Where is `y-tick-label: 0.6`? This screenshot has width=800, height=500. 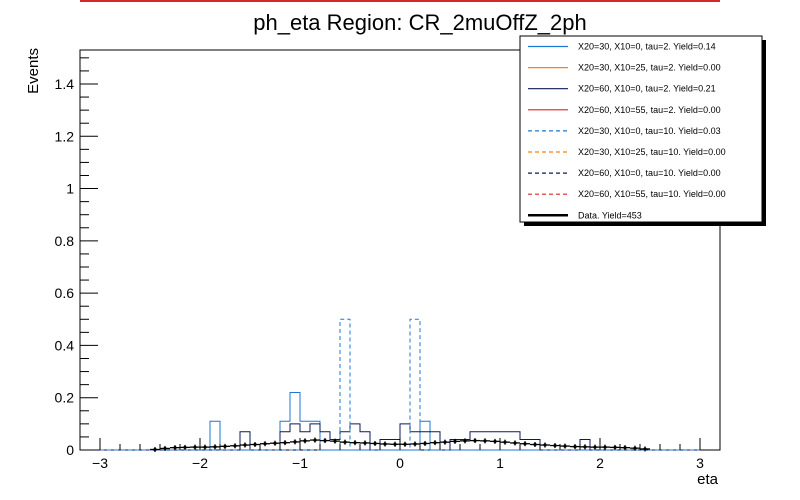 y-tick-label: 0.6 is located at coordinates (65, 293).